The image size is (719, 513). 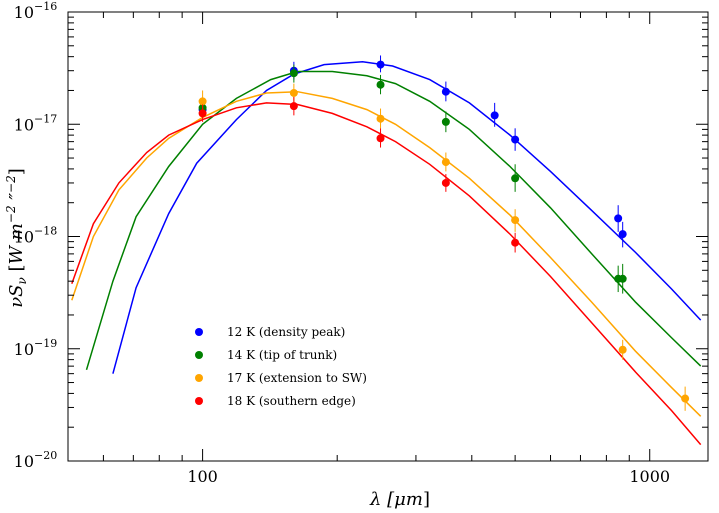 I want to click on y-axis-label: νSν [W m−2 ″−2], so click(x=16, y=238).